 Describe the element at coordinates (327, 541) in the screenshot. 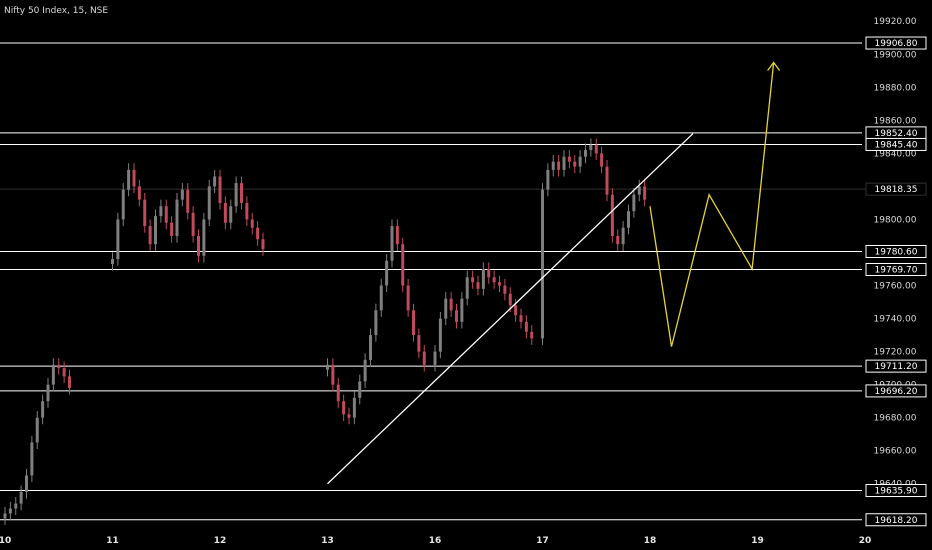

I see `x-tick-label: 13` at that location.